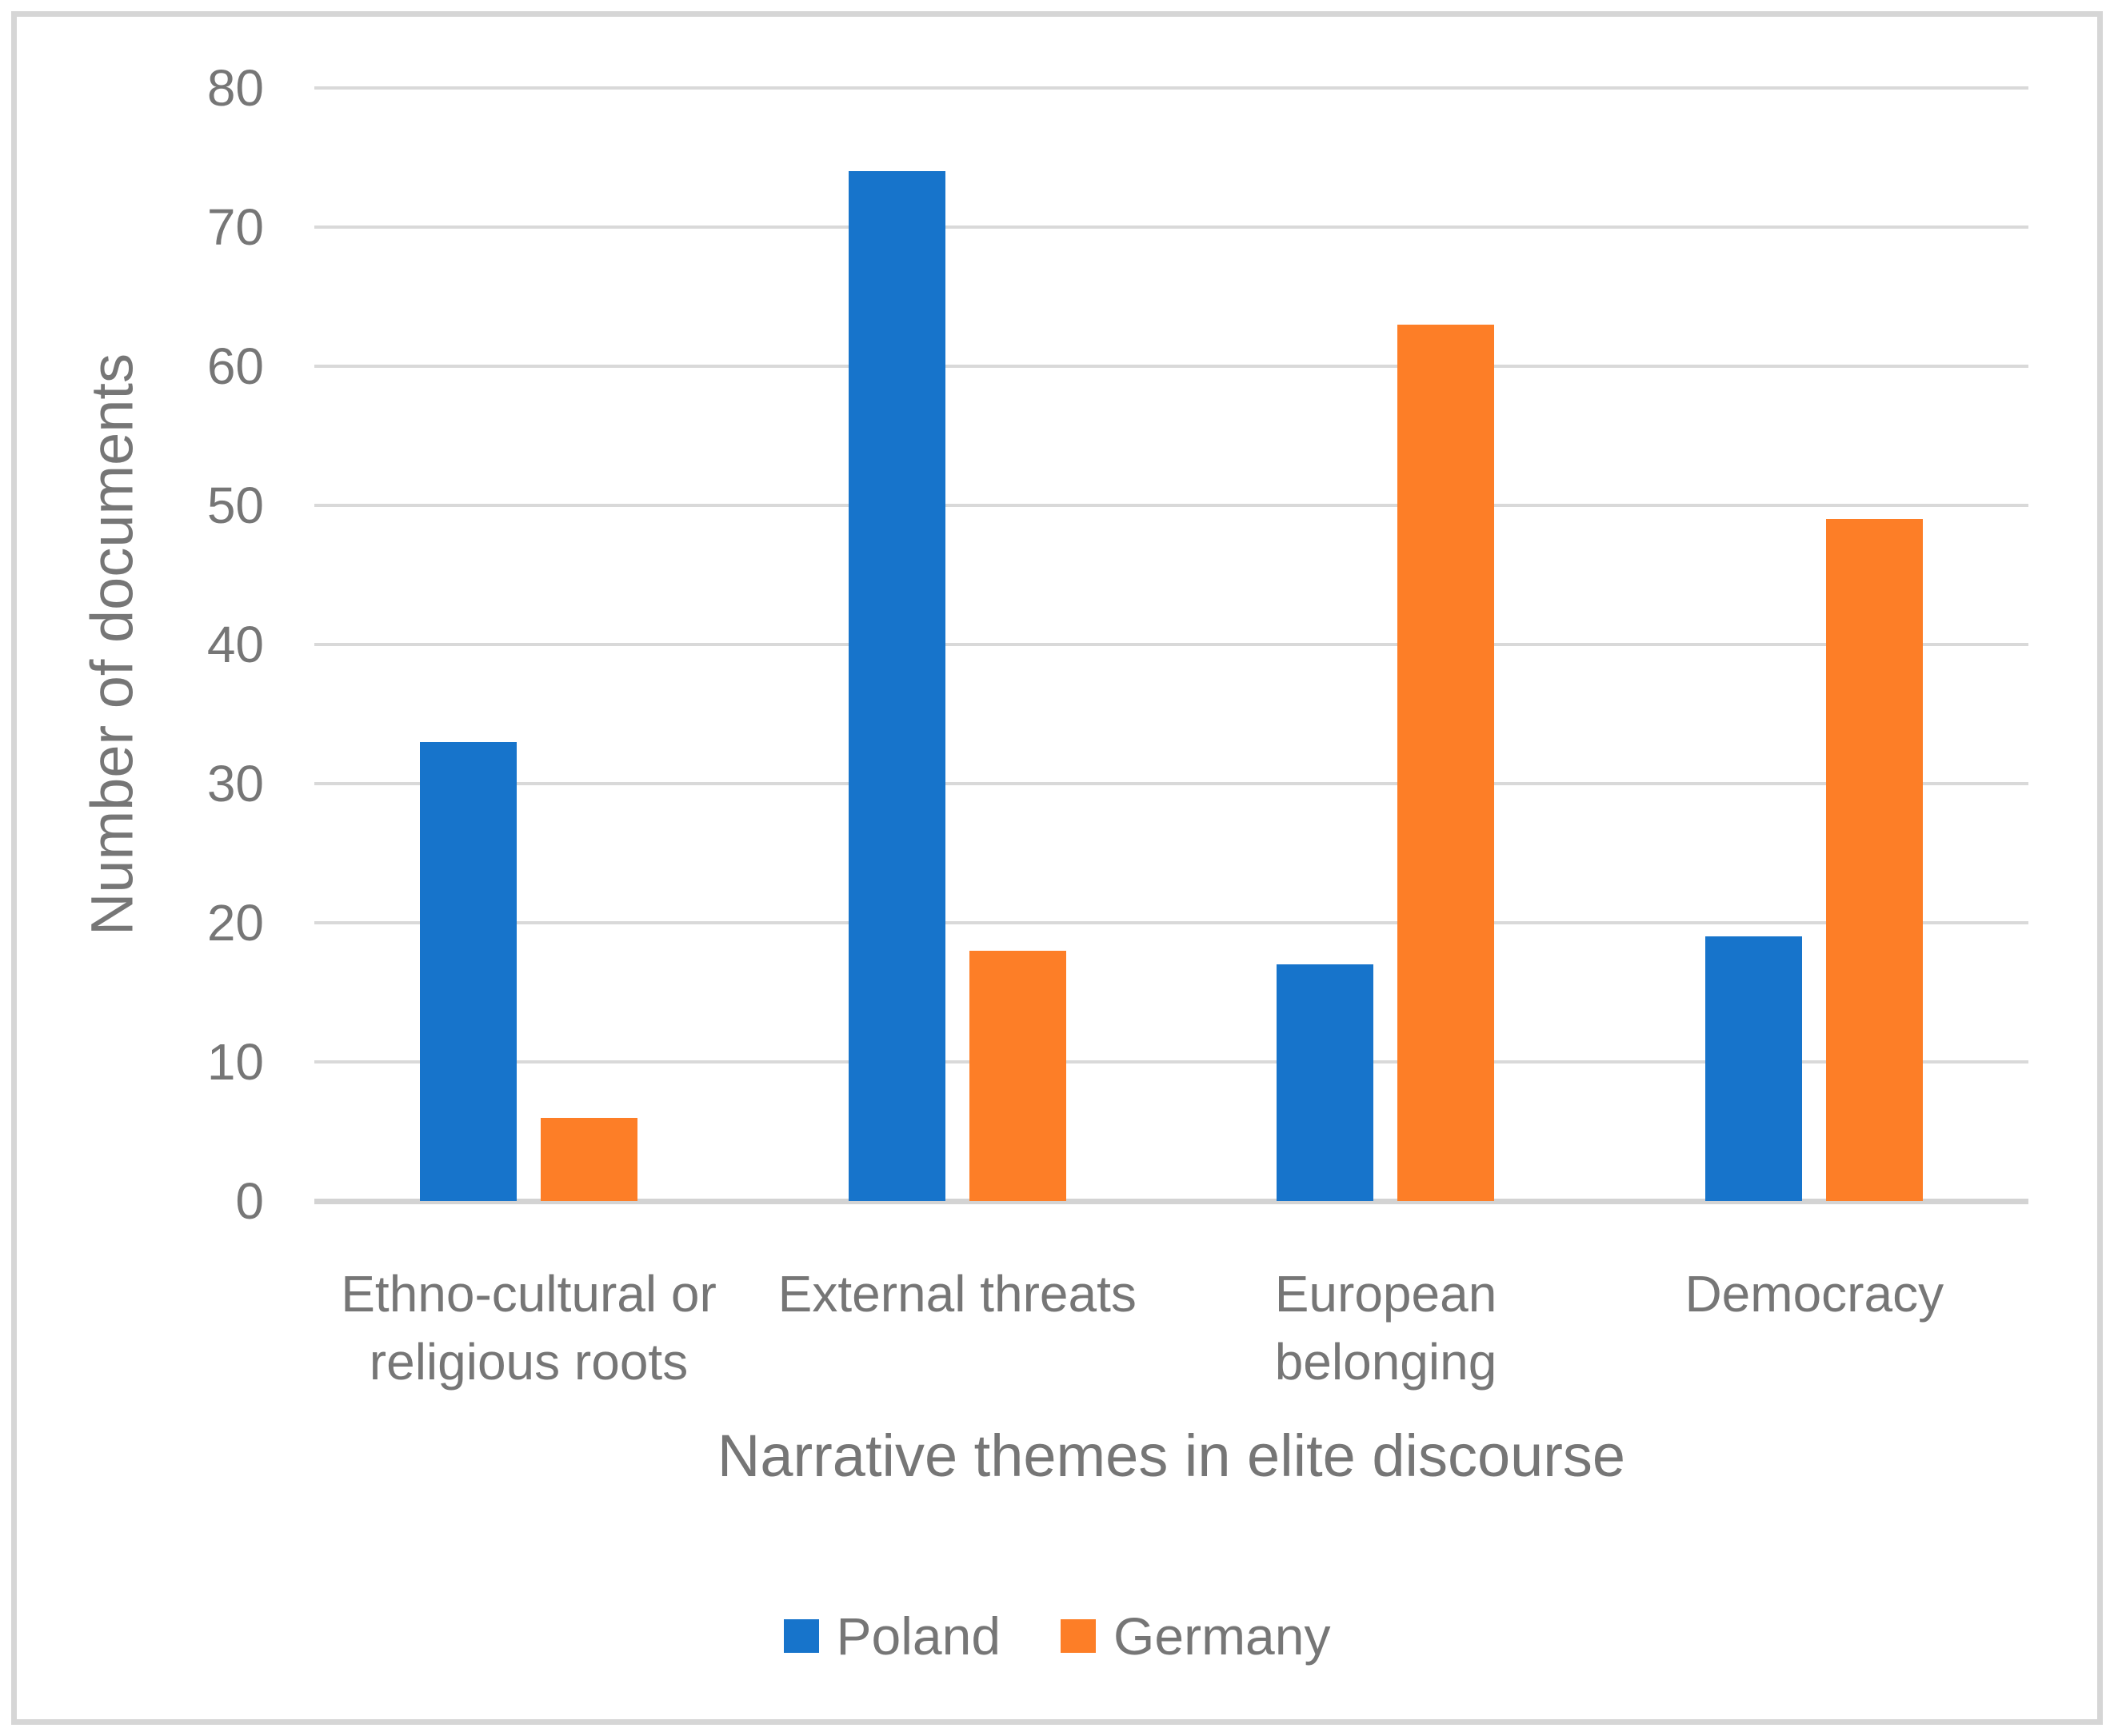 The width and height of the screenshot is (2114, 1736). I want to click on y-tick-label-60: 60, so click(235, 366).